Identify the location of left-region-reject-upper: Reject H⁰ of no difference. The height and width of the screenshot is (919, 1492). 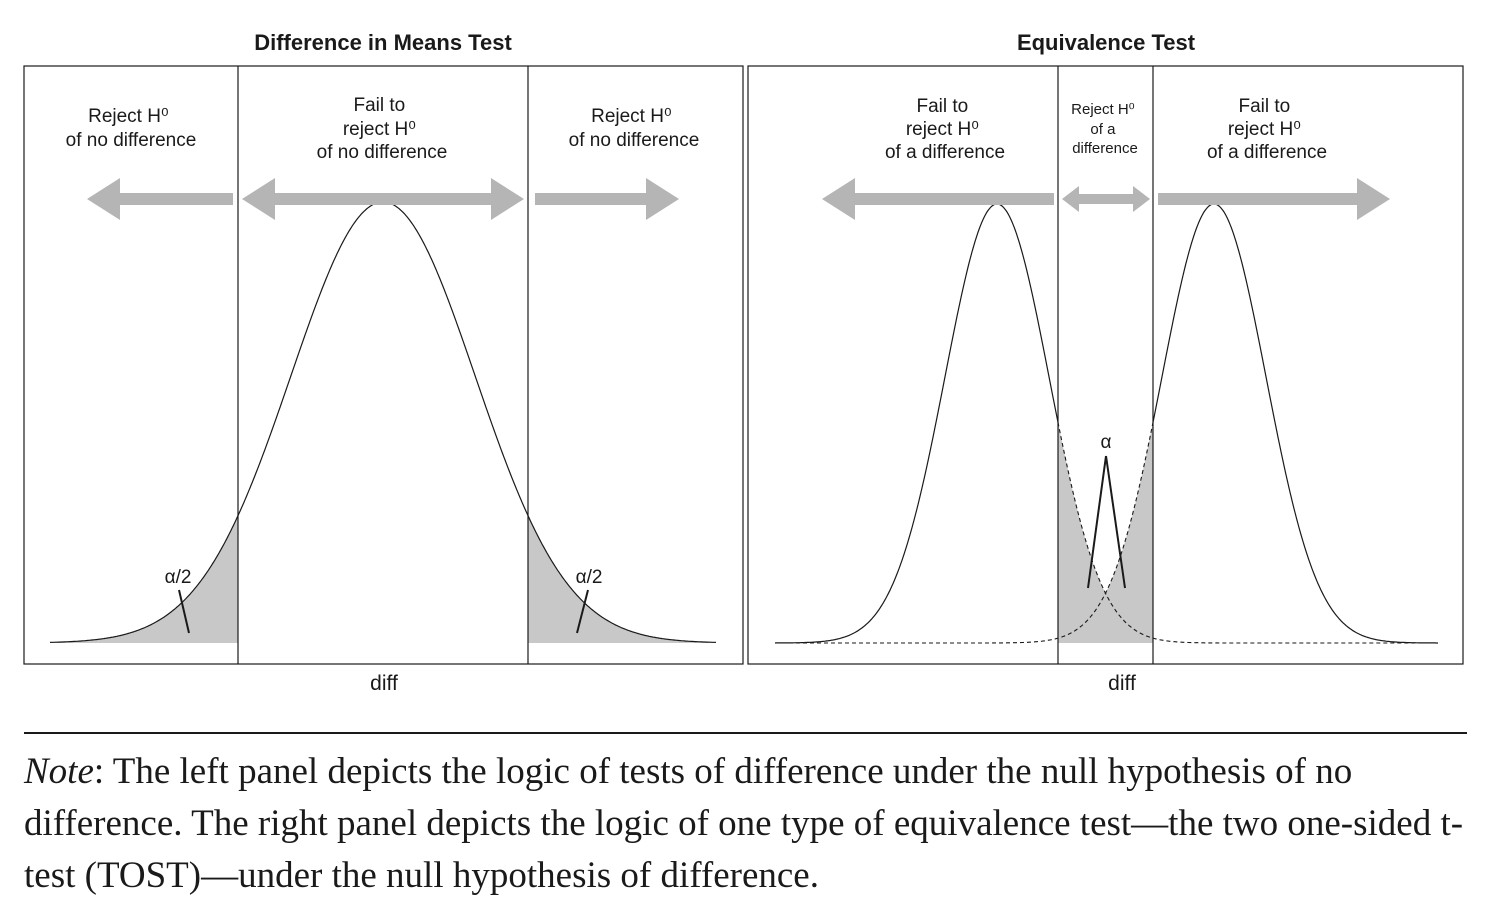
(617, 163).